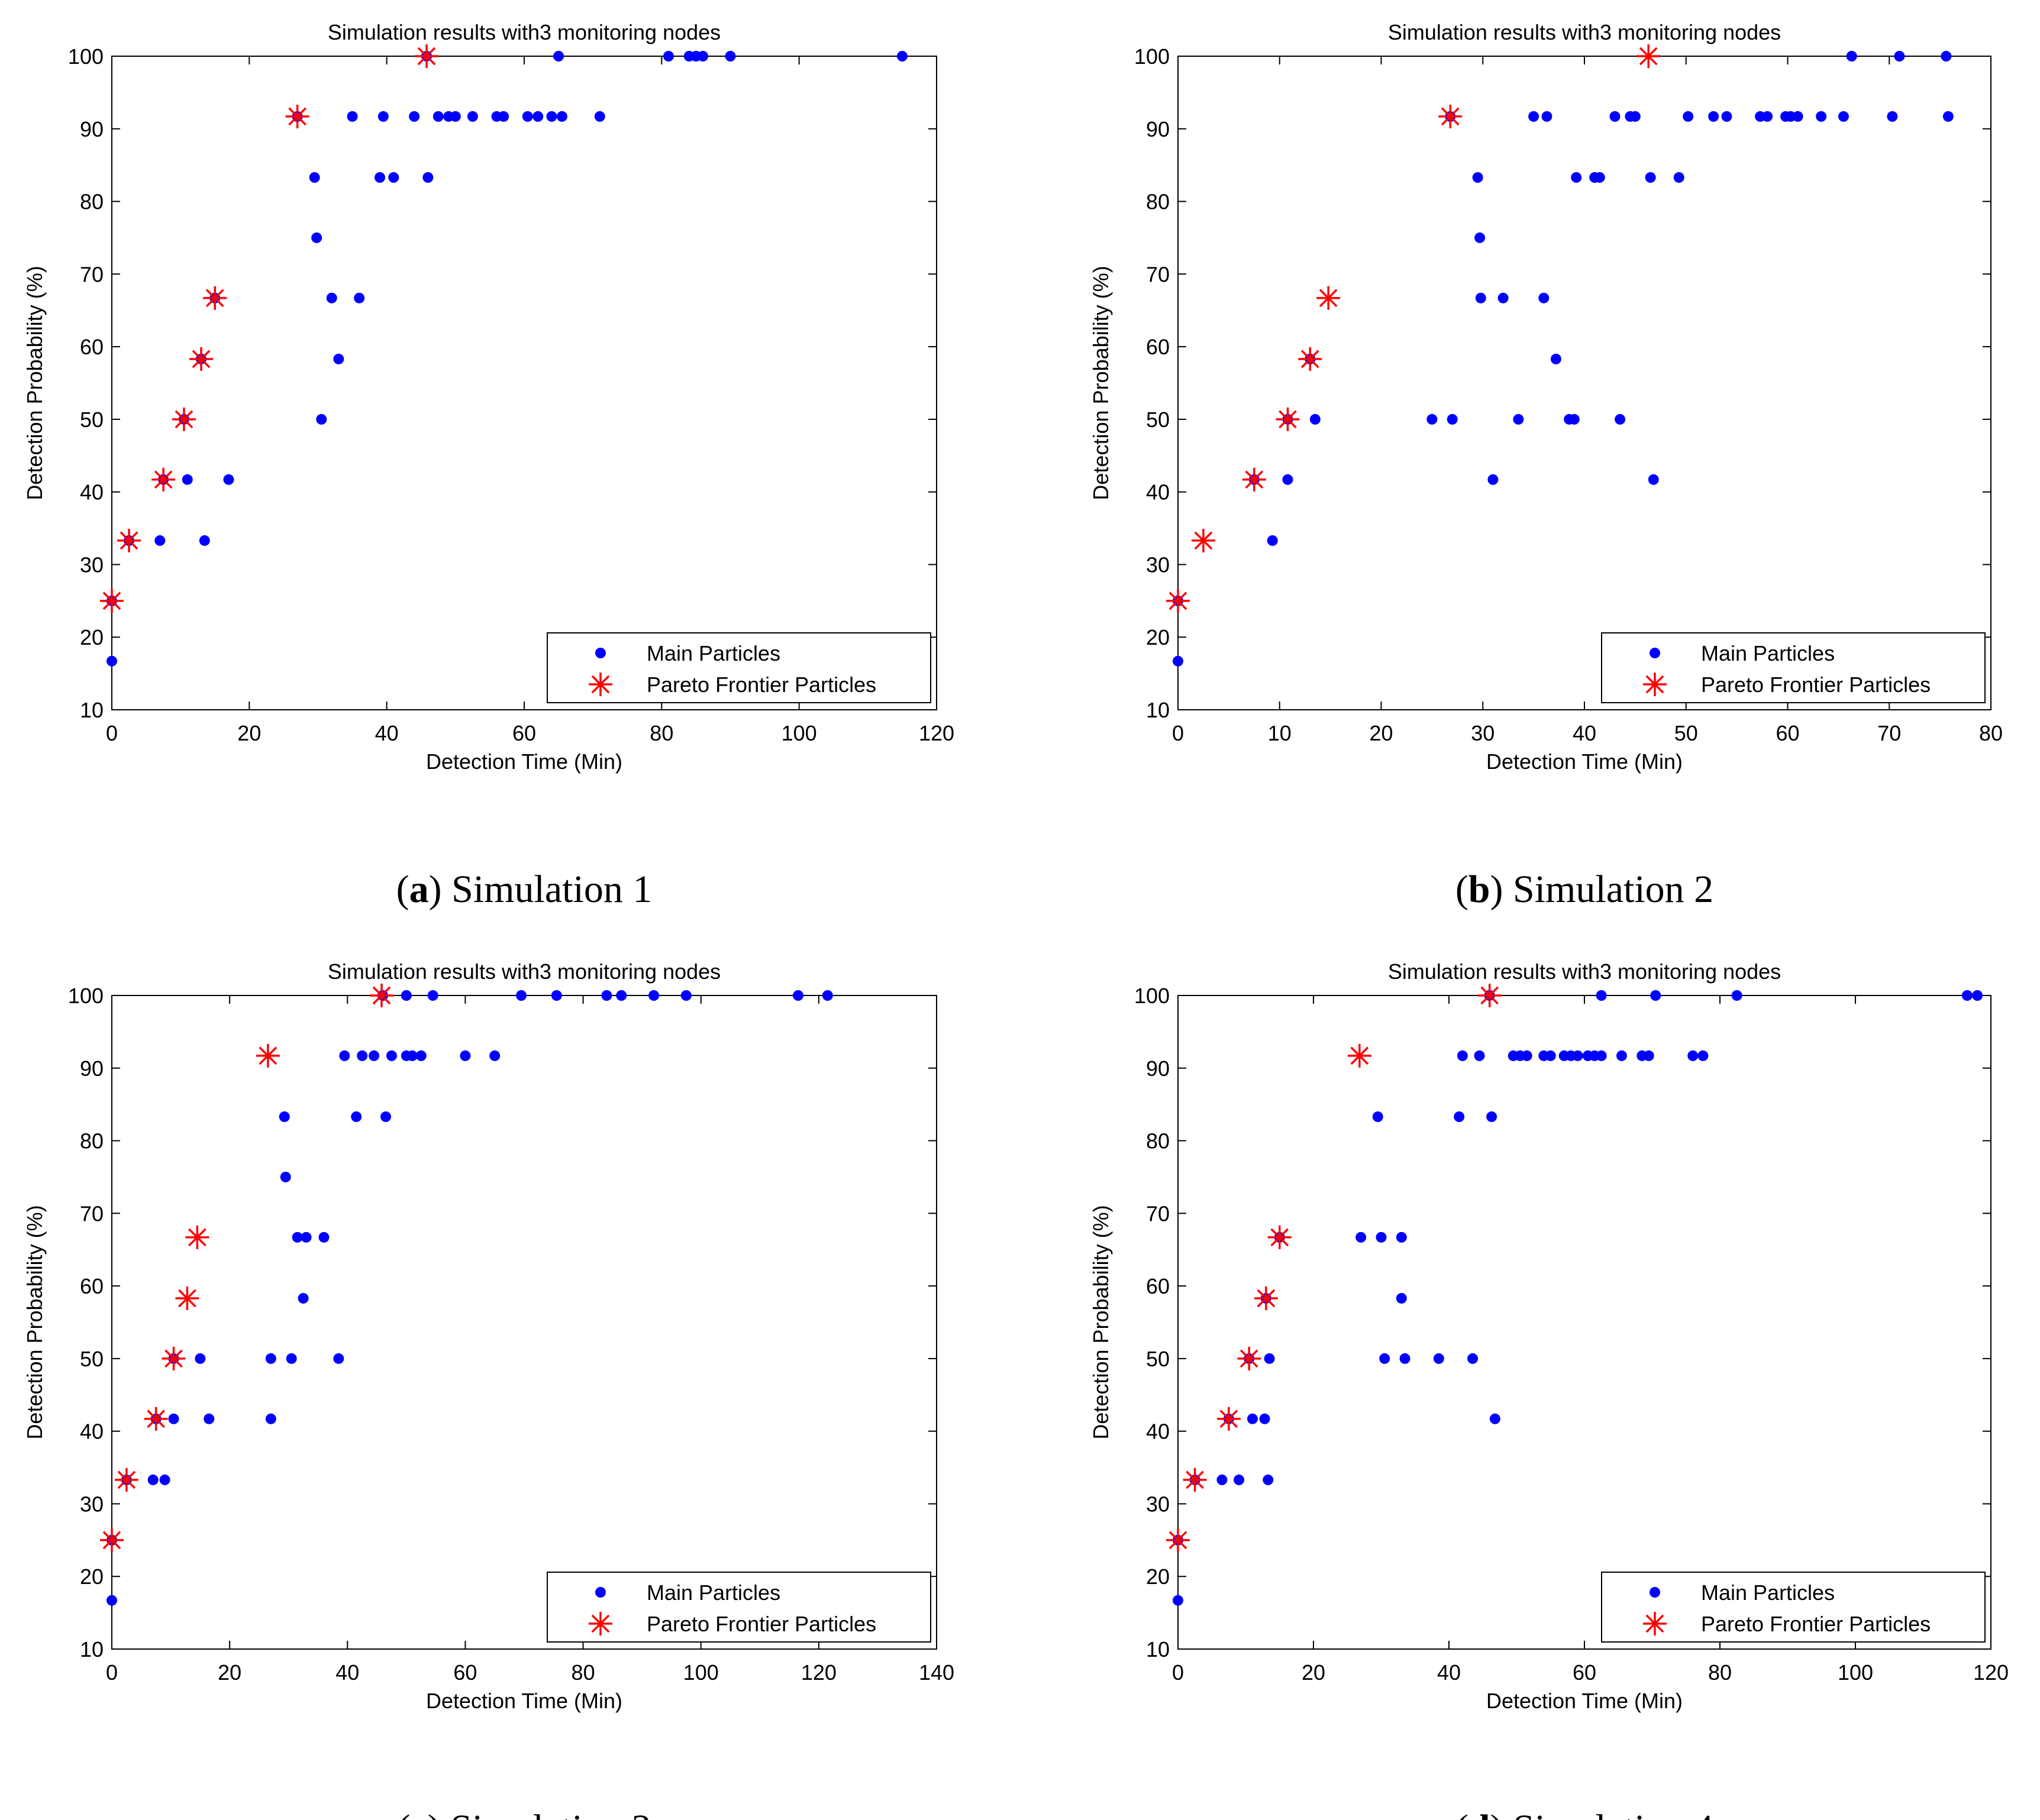 The width and height of the screenshot is (2040, 1820). What do you see at coordinates (1584, 1813) in the screenshot?
I see `subfigure-caption: (d) Simulation 4` at bounding box center [1584, 1813].